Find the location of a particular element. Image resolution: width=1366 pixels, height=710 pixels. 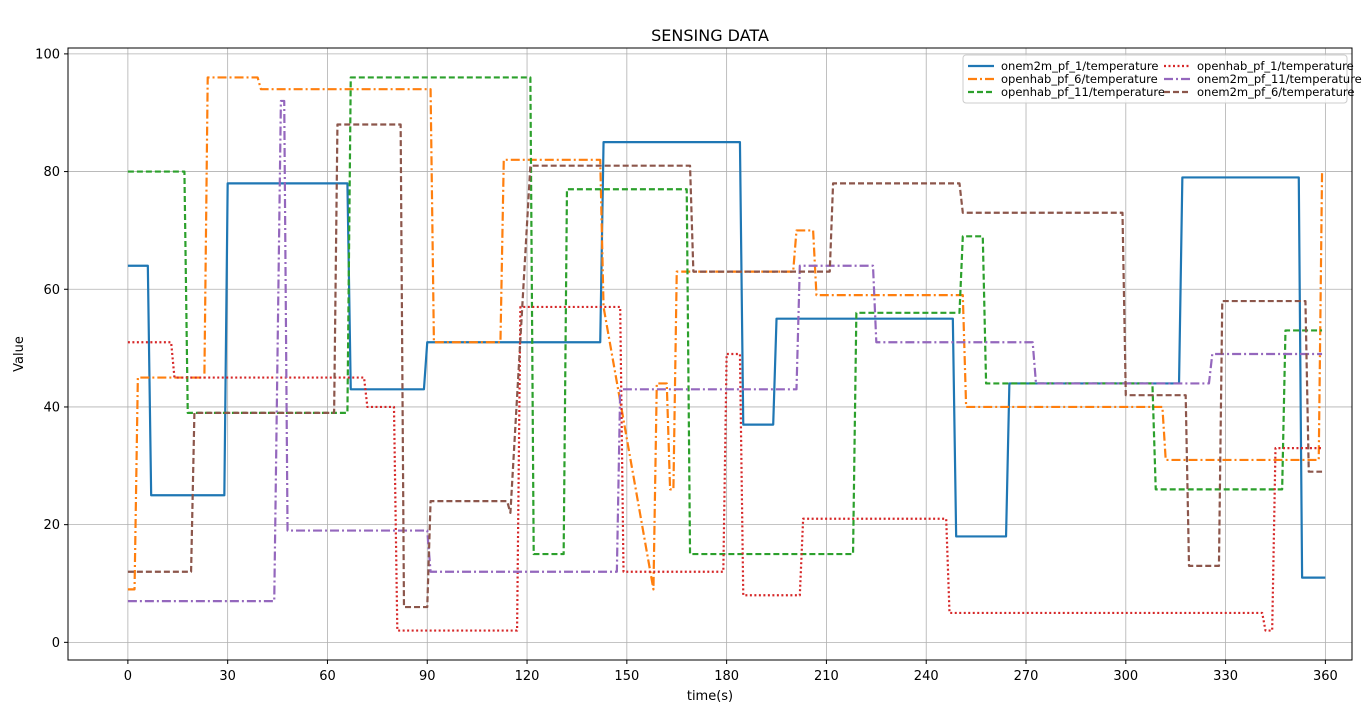

x-tick-label: 240 is located at coordinates (926, 676).